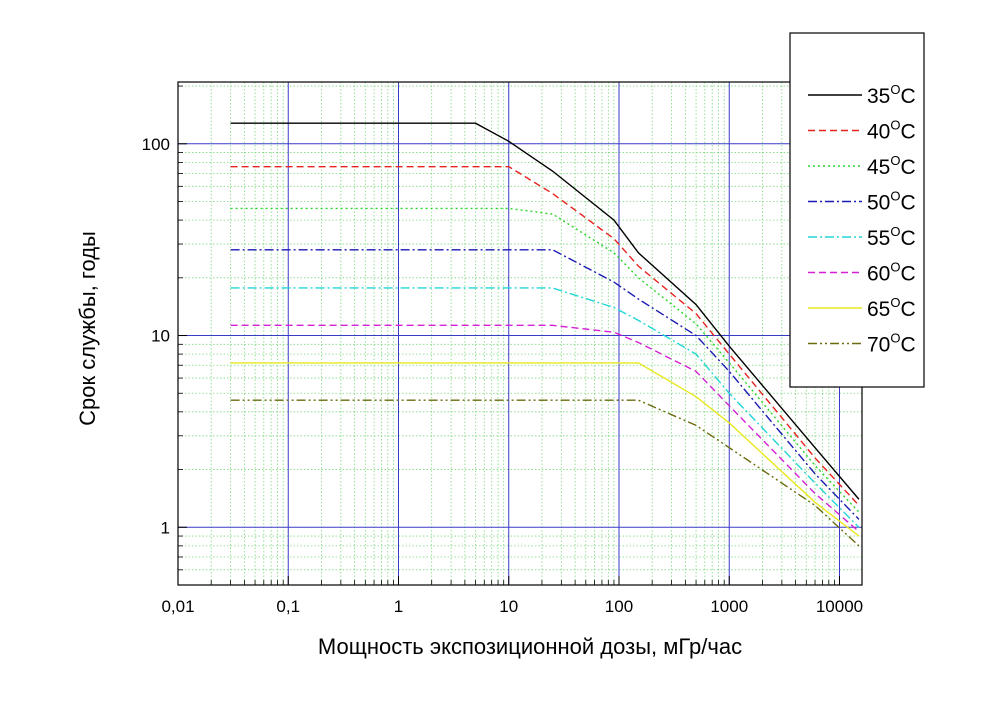 The height and width of the screenshot is (701, 1000). What do you see at coordinates (891, 131) in the screenshot?
I see `legend-label-40c: 40OC` at bounding box center [891, 131].